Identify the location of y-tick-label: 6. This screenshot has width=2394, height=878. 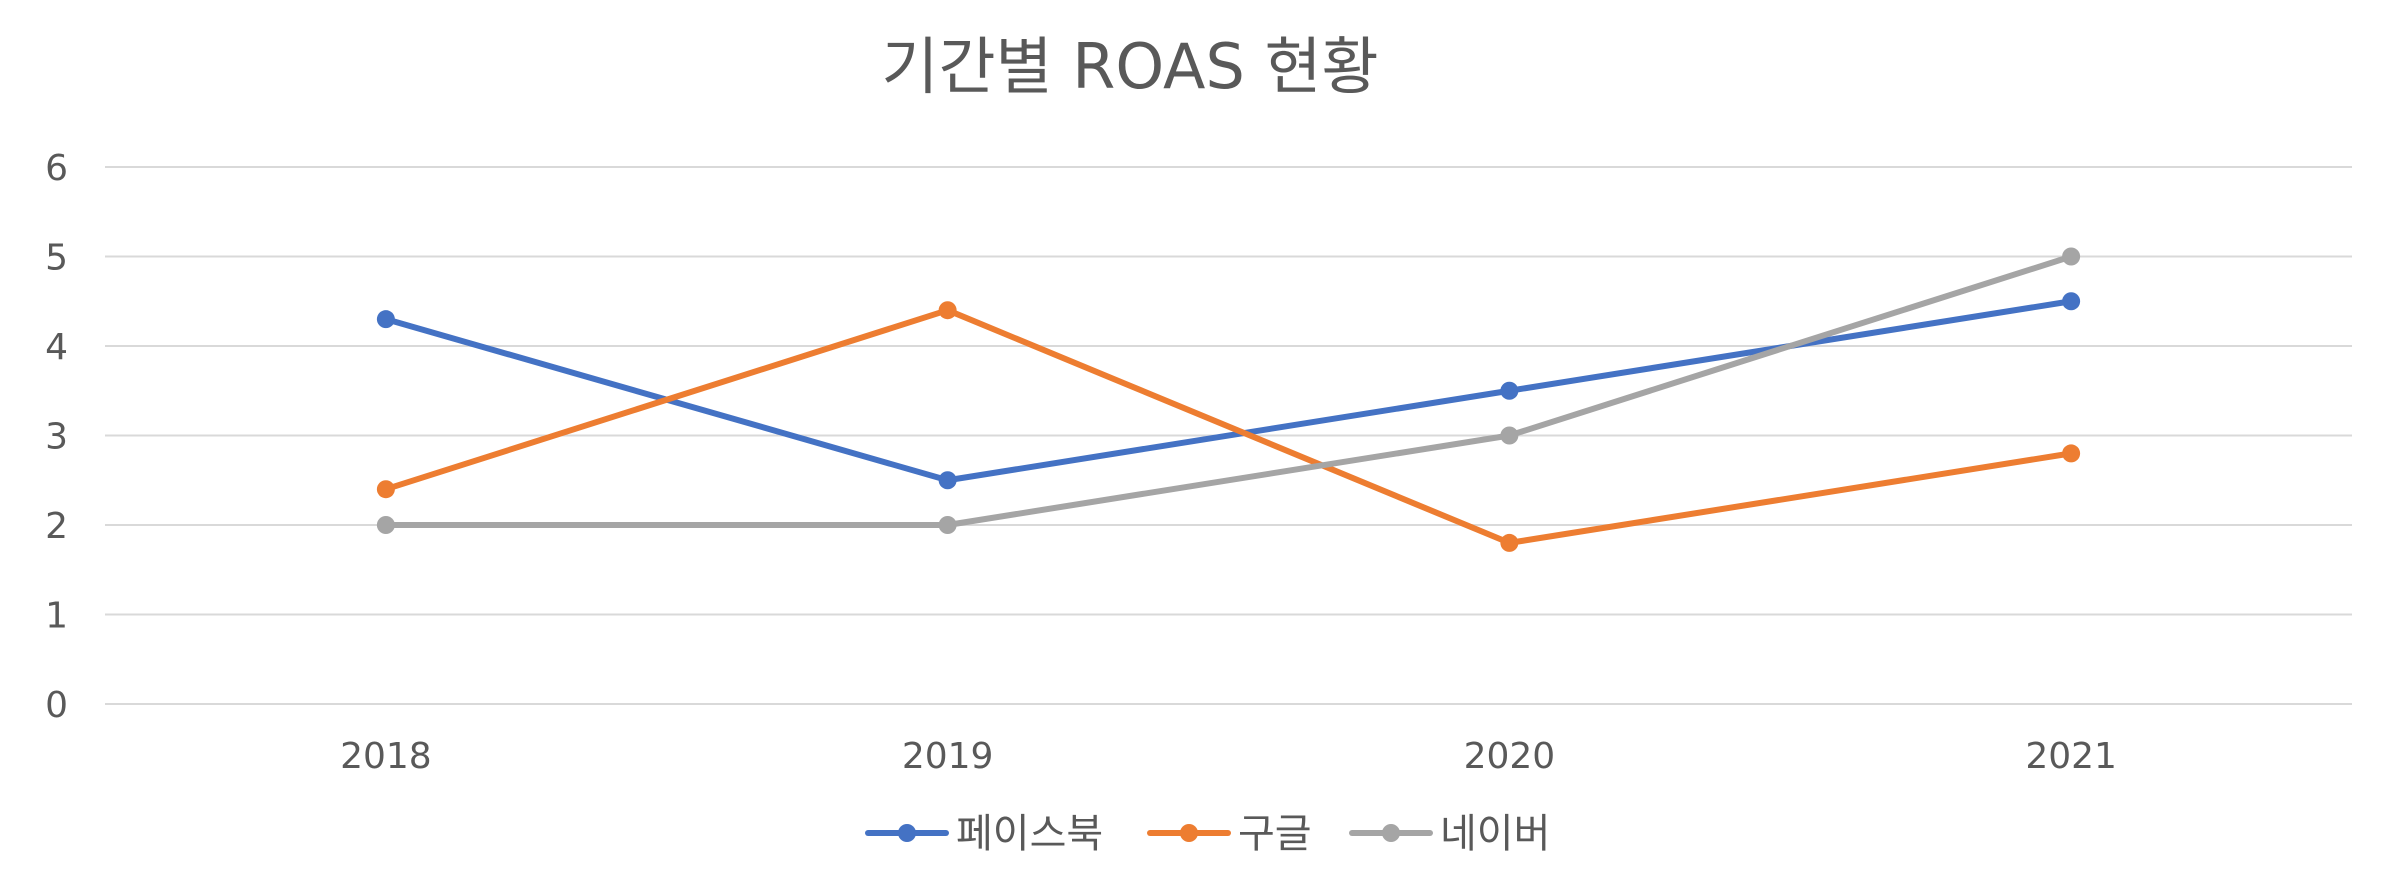
(56, 168).